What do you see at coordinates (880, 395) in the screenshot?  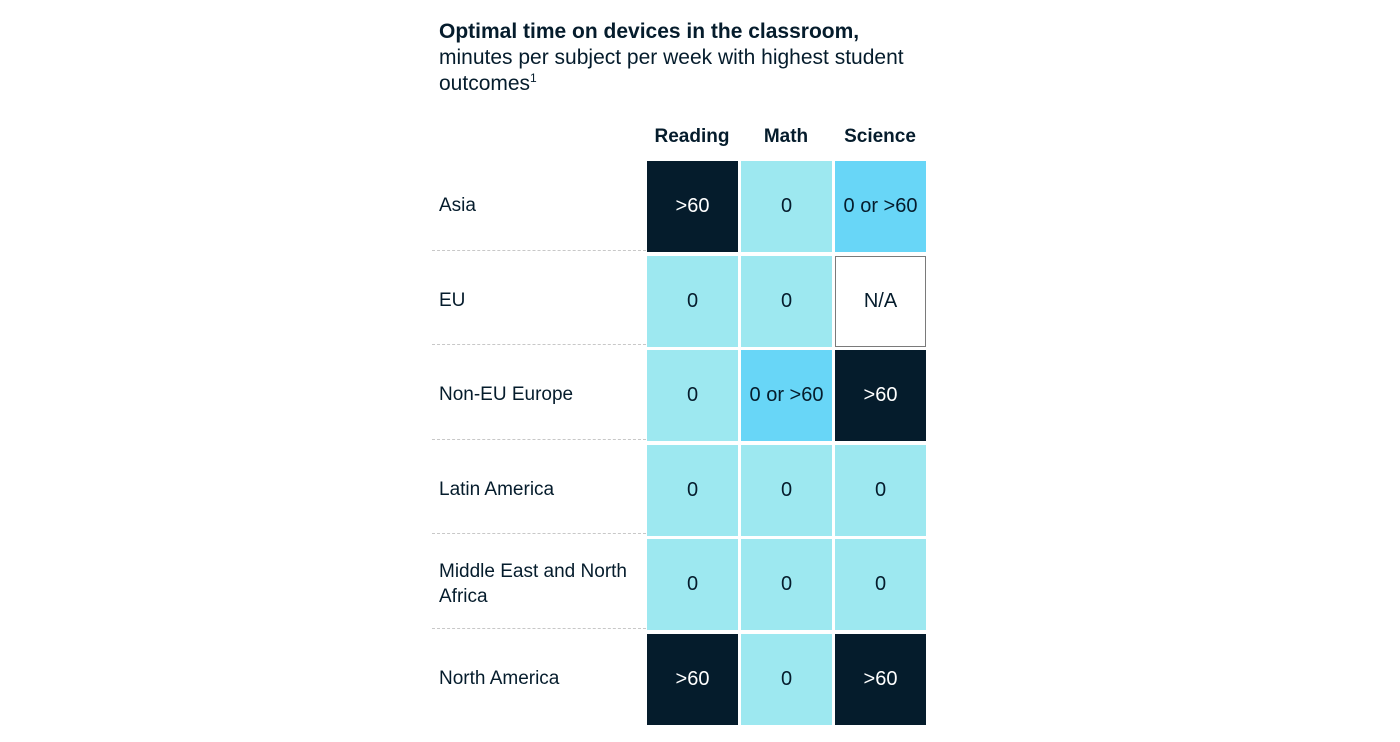 I see `cell-non-eu-europe-science: >60` at bounding box center [880, 395].